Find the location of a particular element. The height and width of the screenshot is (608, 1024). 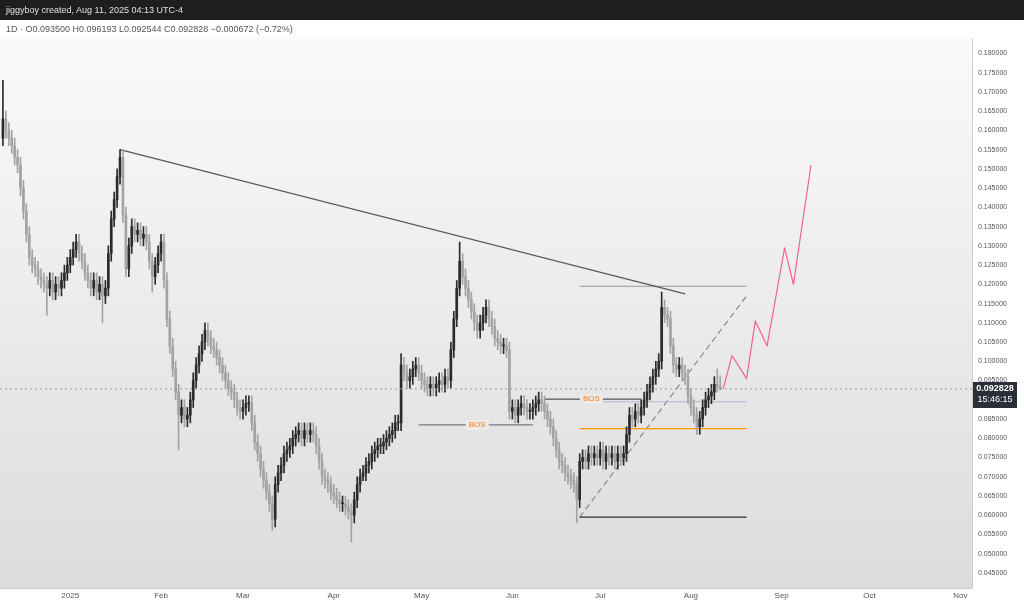

x-tick-label: Apr is located at coordinates (334, 596).